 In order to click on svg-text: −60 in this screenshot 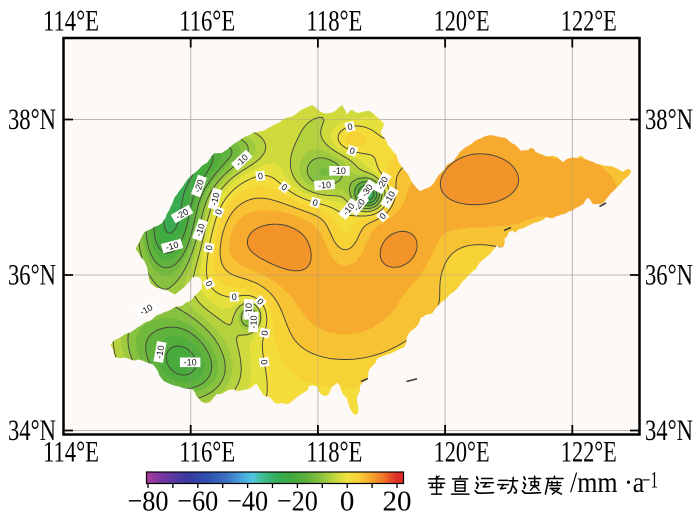, I will do `click(197, 502)`.